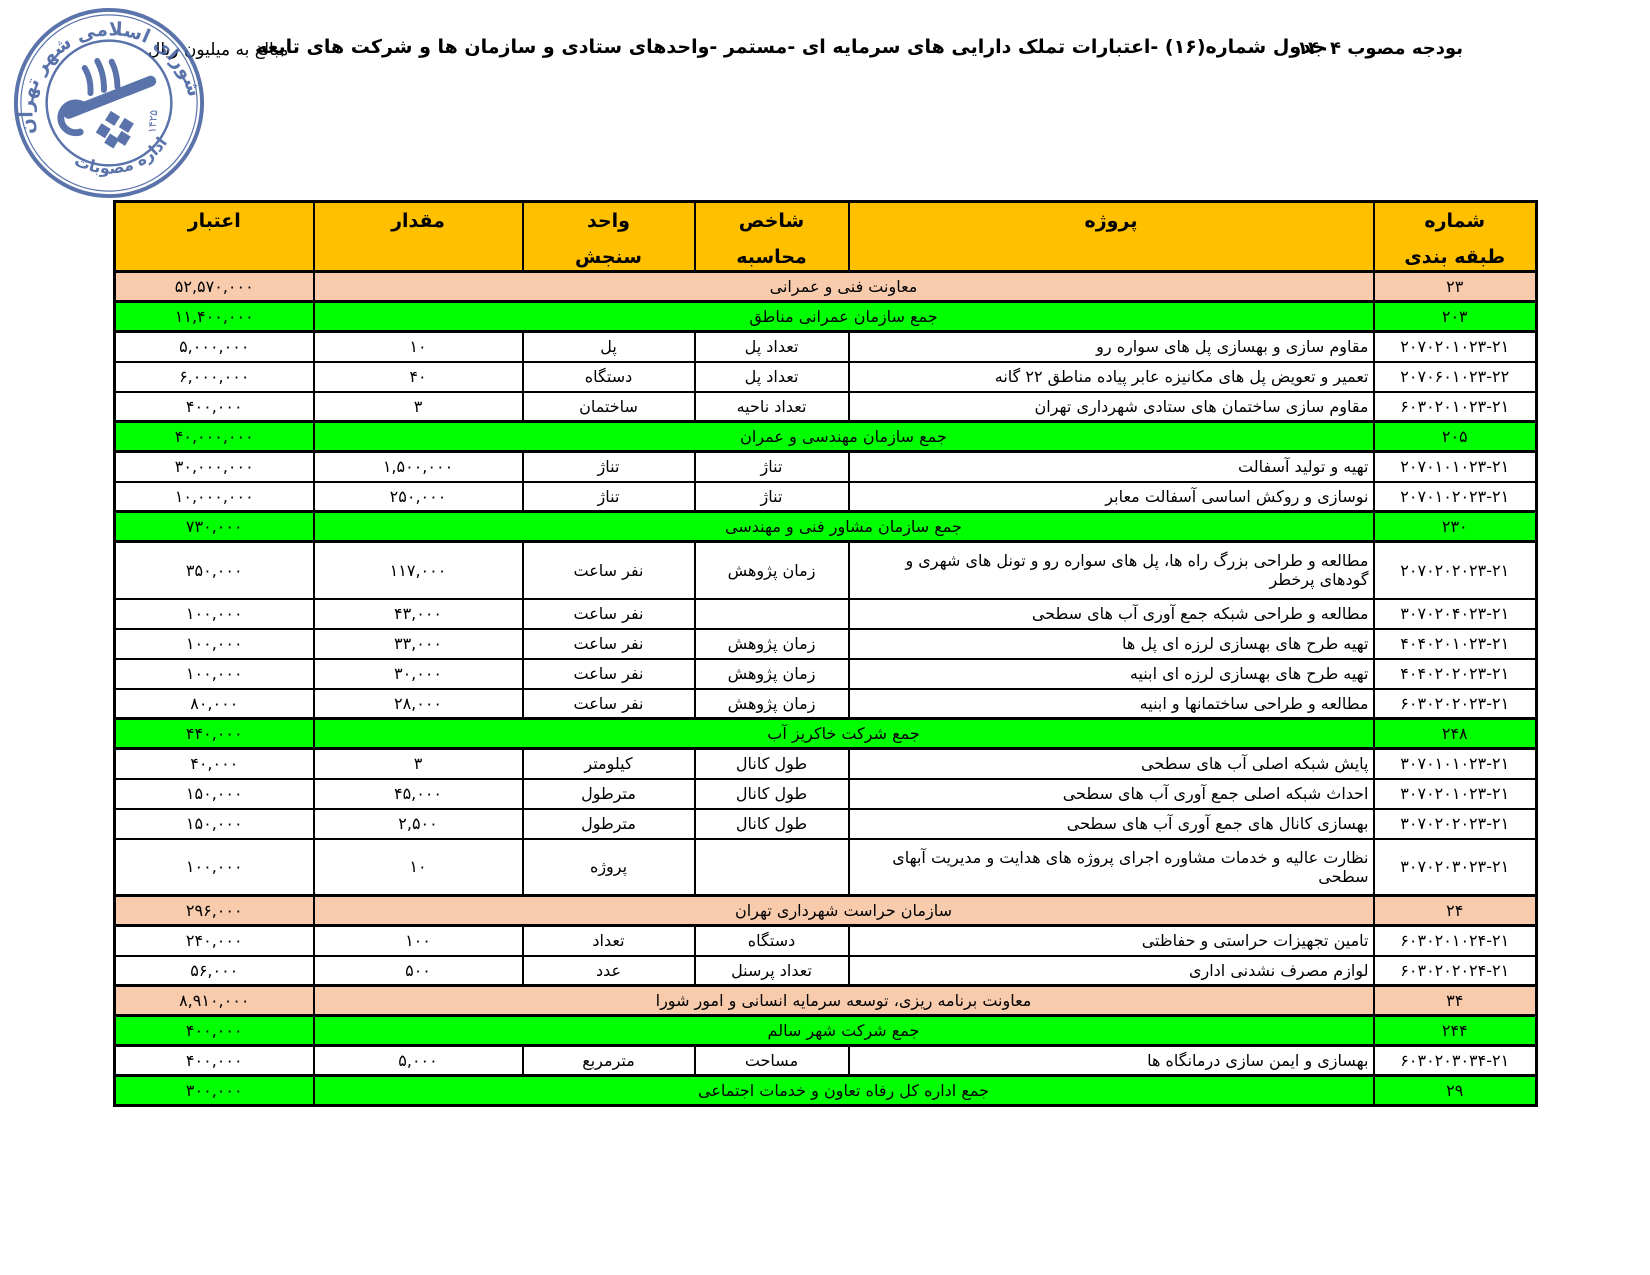  I want to click on credit-cell: ۱۱,۴۰۰,۰۰۰, so click(214, 316).